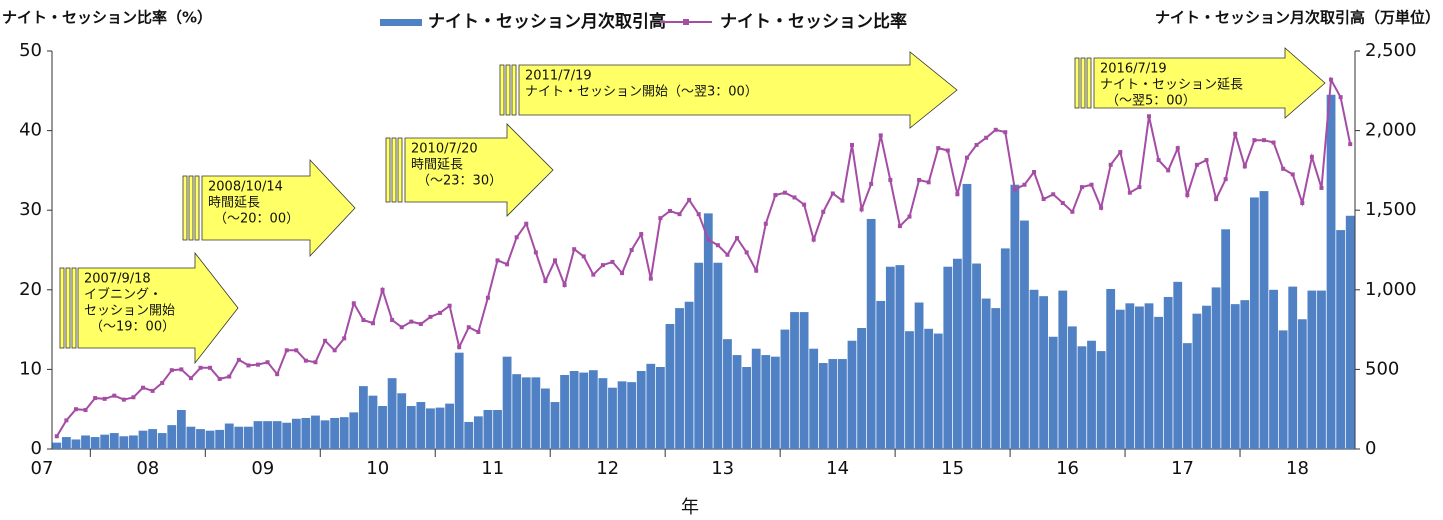  I want to click on y2-axis-title: ナイト・セッション月次取引高（万単位）, so click(1297, 18).